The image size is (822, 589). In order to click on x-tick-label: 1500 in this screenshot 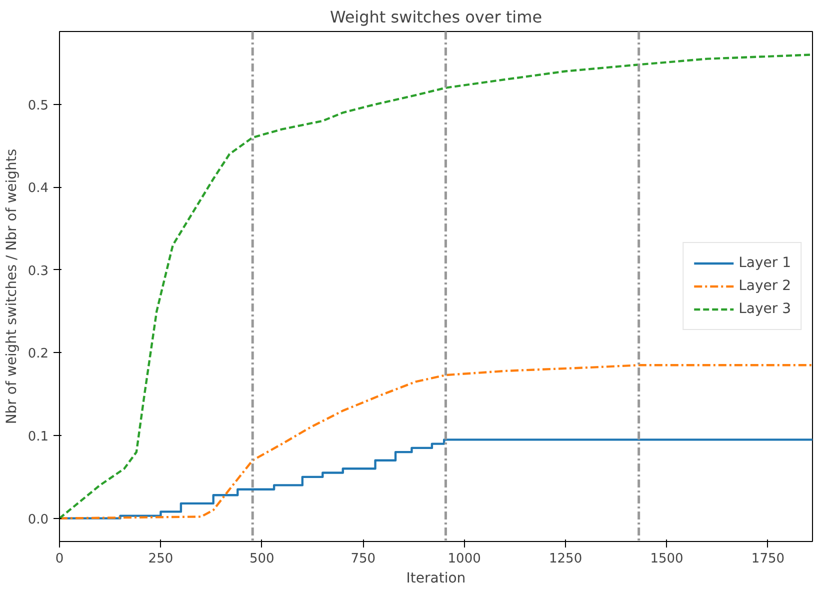, I will do `click(667, 559)`.